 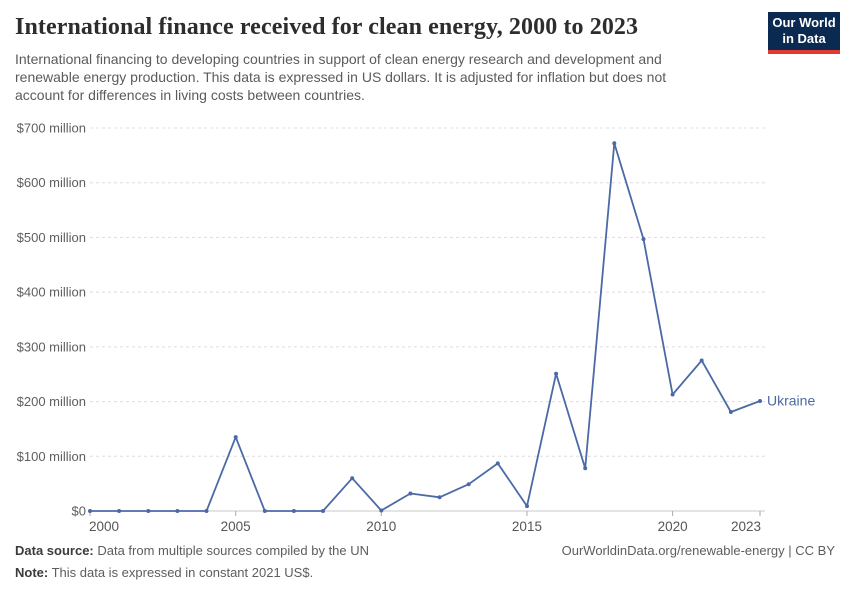 I want to click on x-axis-label: 2010, so click(x=381, y=526).